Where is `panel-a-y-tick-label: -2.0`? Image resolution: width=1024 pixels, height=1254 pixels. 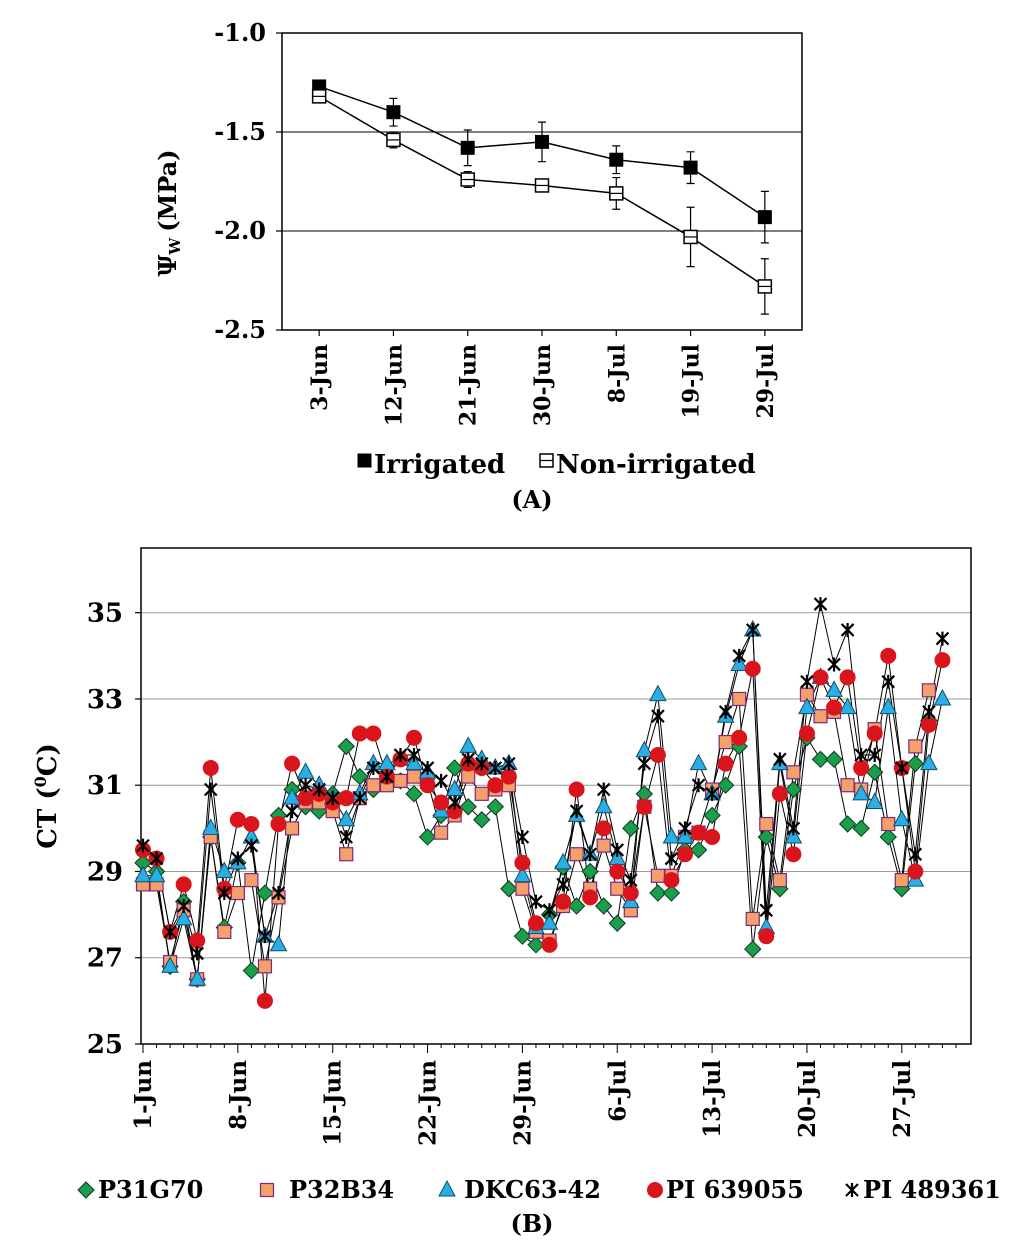 panel-a-y-tick-label: -2.0 is located at coordinates (240, 230).